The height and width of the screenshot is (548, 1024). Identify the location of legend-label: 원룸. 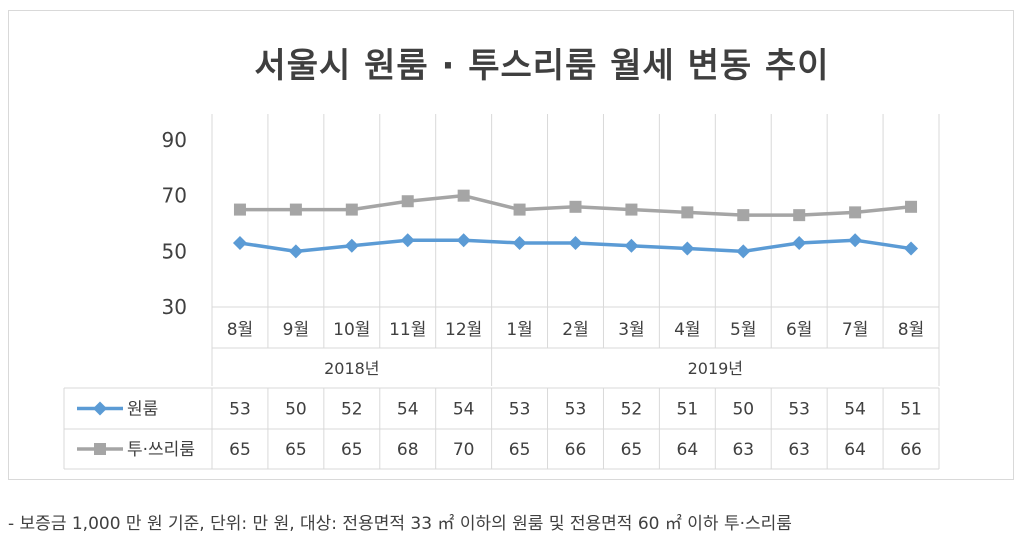
(142, 410).